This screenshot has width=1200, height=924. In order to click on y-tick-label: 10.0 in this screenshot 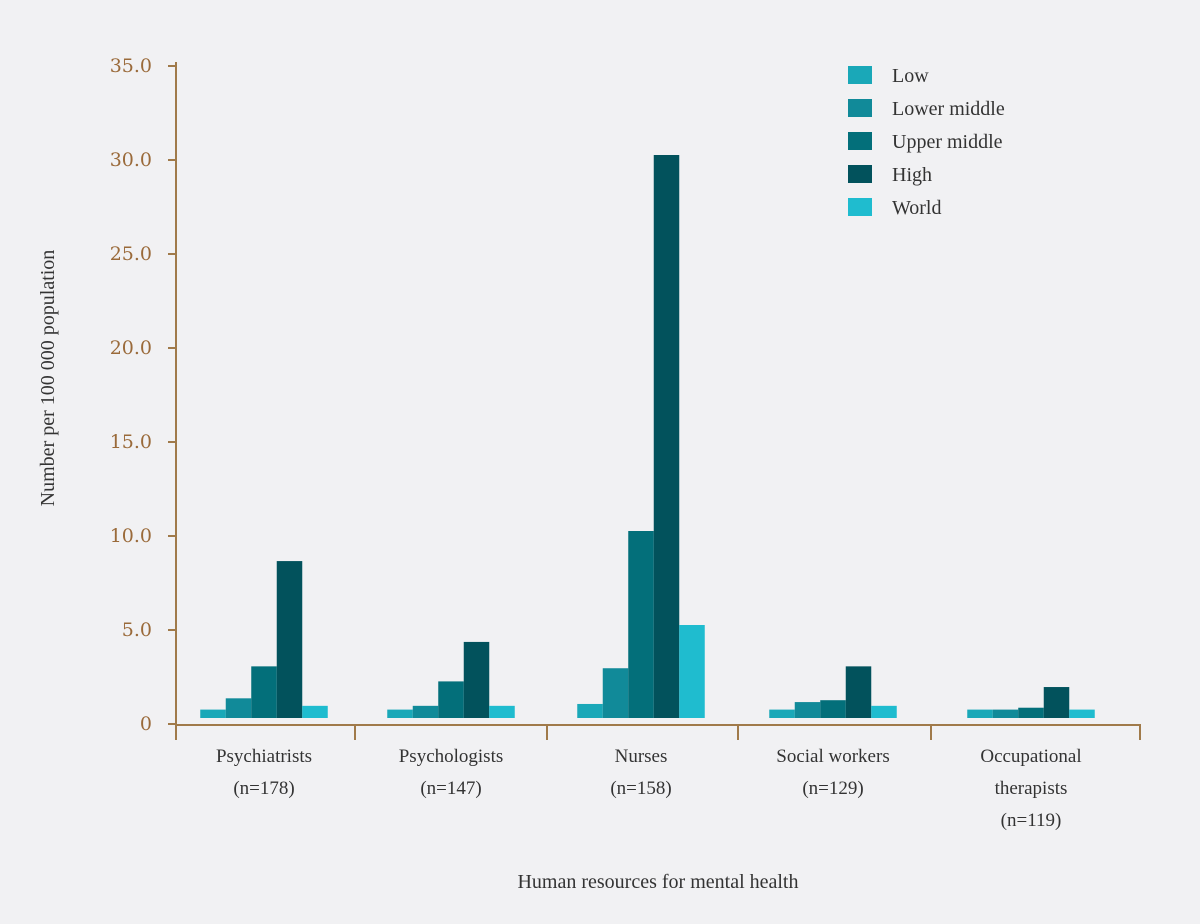, I will do `click(131, 536)`.